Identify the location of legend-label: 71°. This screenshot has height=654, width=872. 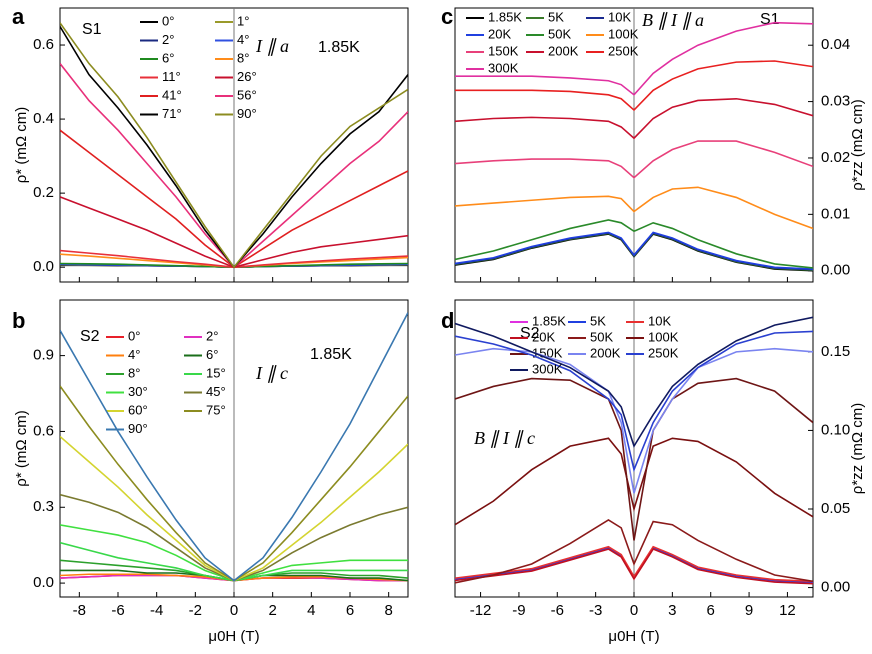
(172, 113).